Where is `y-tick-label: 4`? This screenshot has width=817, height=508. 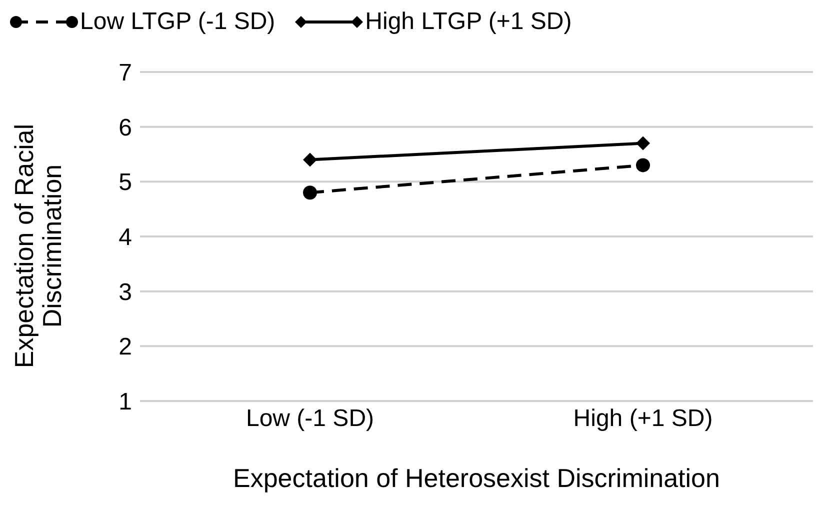
y-tick-label: 4 is located at coordinates (125, 238).